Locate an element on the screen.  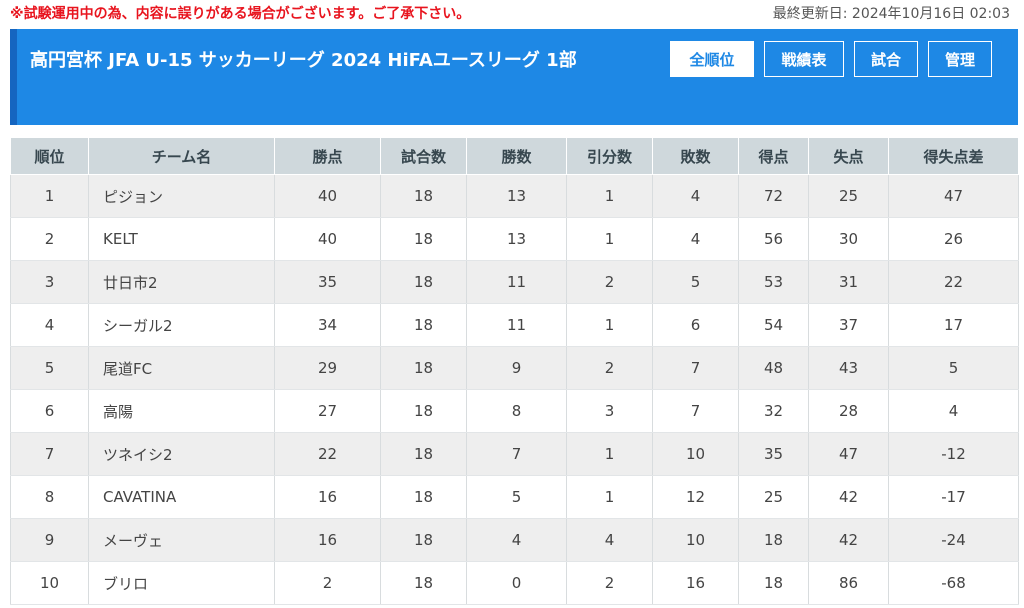
team-name-cell: 尾道FC is located at coordinates (181, 368).